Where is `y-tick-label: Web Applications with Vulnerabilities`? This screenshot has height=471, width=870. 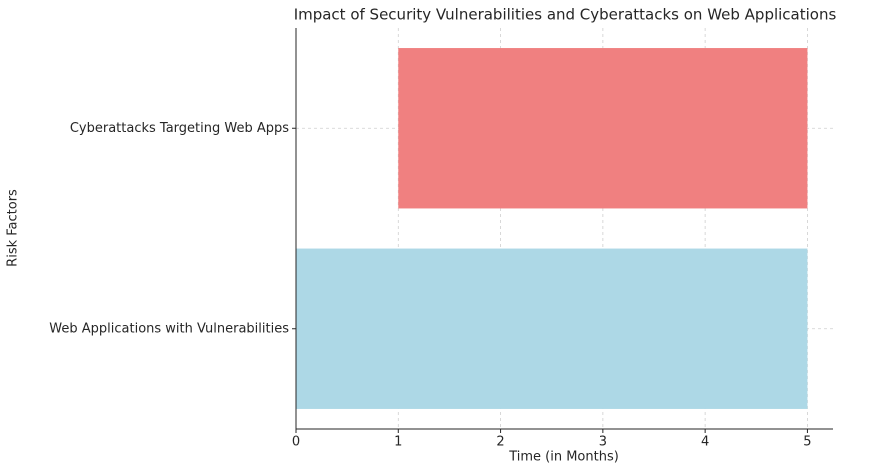
y-tick-label: Web Applications with Vulnerabilities is located at coordinates (169, 328).